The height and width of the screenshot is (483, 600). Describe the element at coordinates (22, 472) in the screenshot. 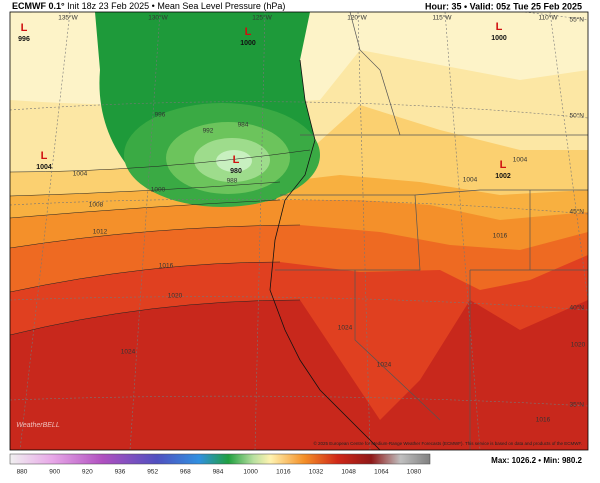

I see `colorbar-tick: 880` at that location.